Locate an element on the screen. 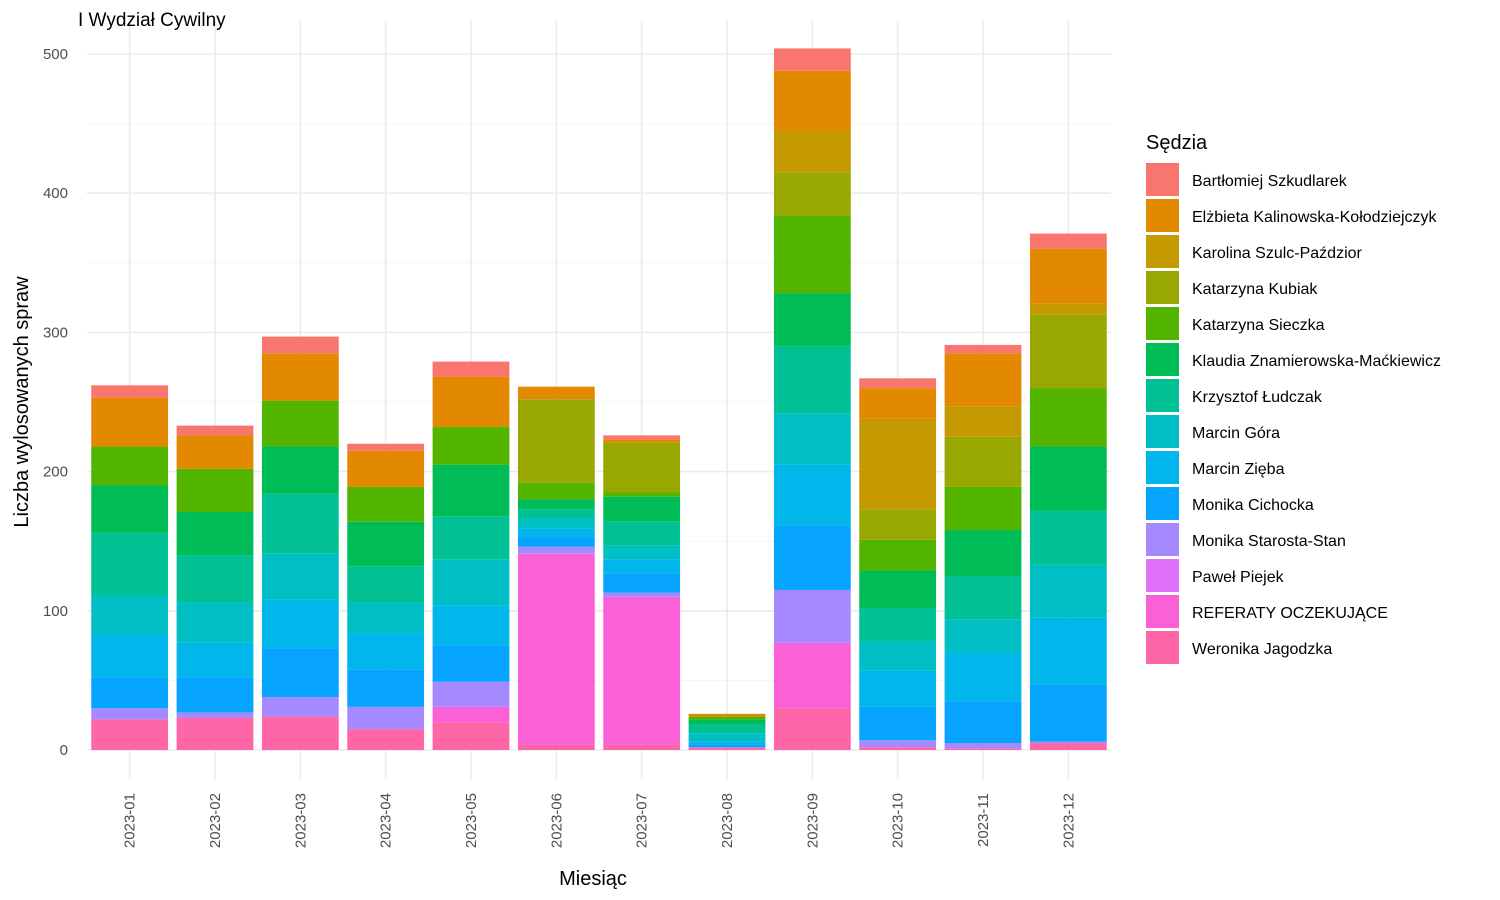  legend-label: Marcin Góra is located at coordinates (1236, 433).